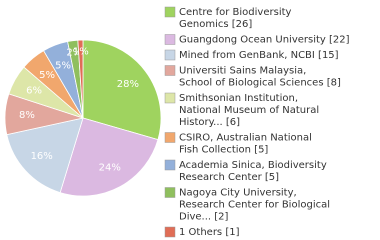 This screenshot has width=380, height=240. I want to click on legend-label: Nagoya City University,, so click(238, 193).